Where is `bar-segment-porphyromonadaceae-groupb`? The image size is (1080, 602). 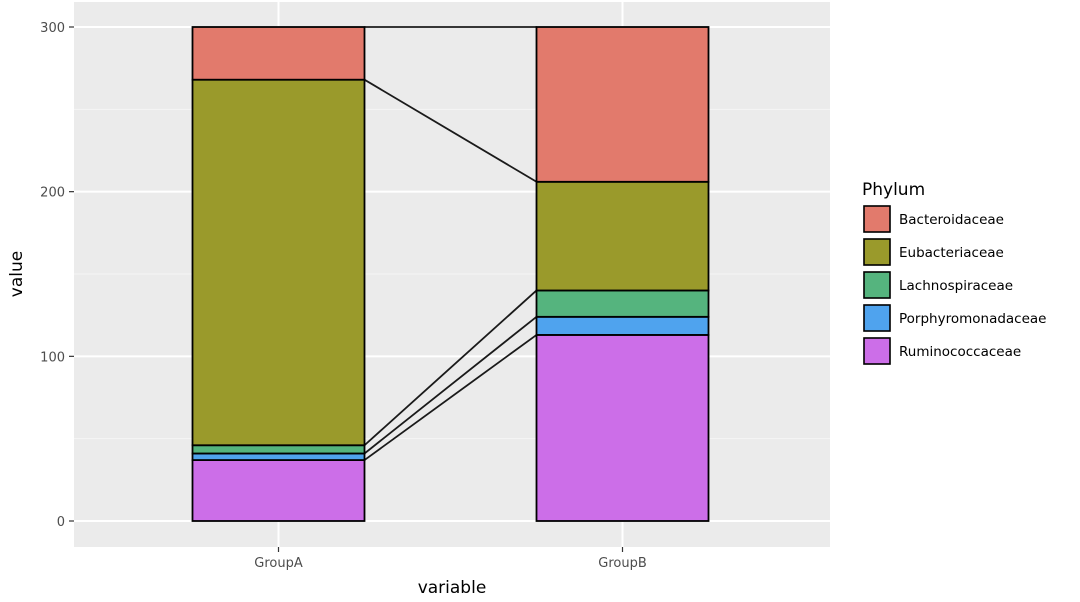 bar-segment-porphyromonadaceae-groupb is located at coordinates (622, 325).